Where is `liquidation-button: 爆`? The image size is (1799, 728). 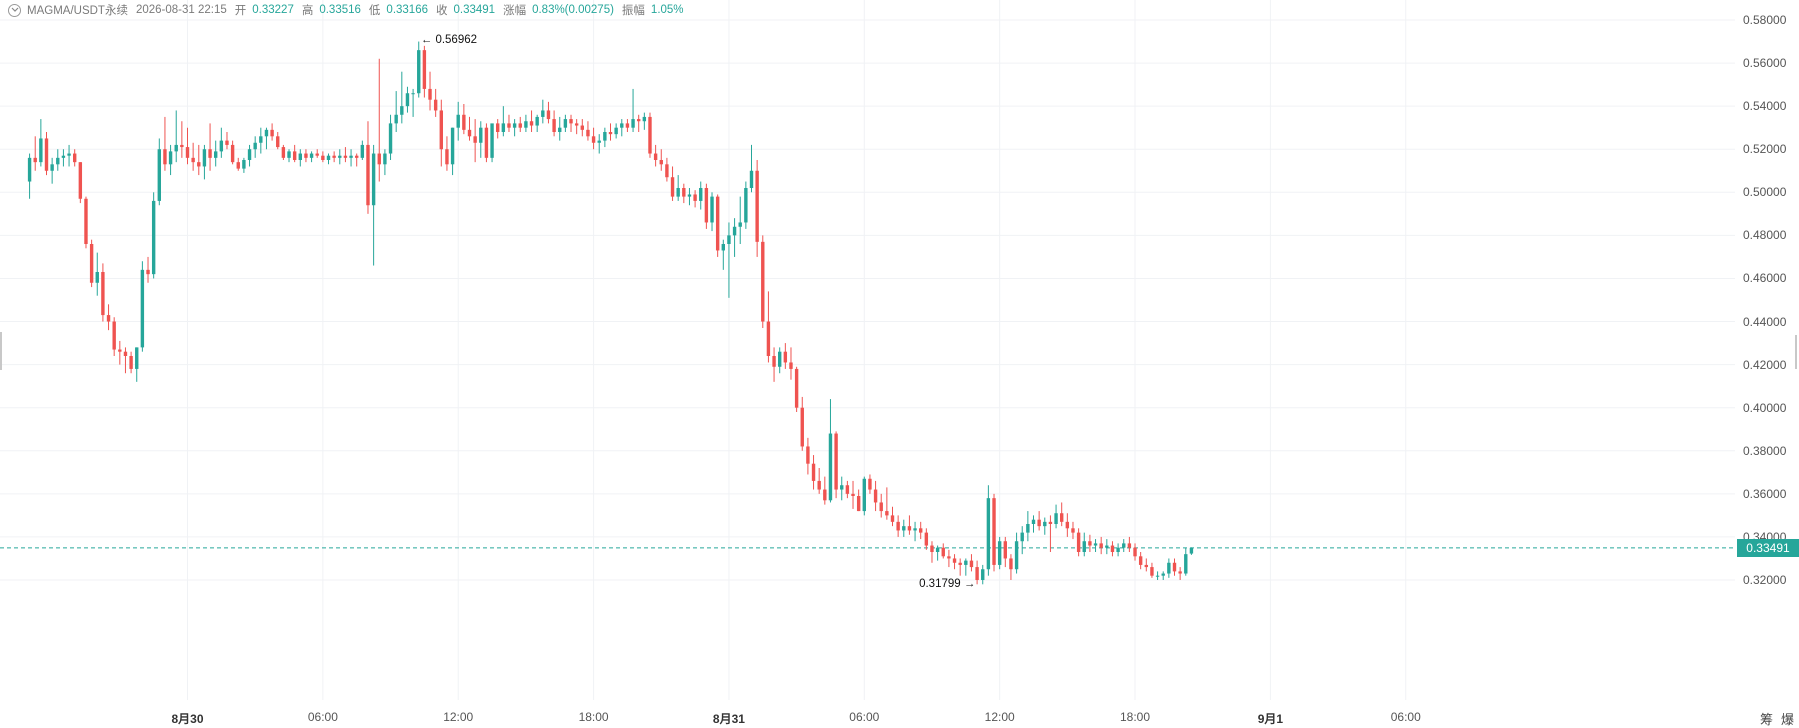 liquidation-button: 爆 is located at coordinates (1788, 719).